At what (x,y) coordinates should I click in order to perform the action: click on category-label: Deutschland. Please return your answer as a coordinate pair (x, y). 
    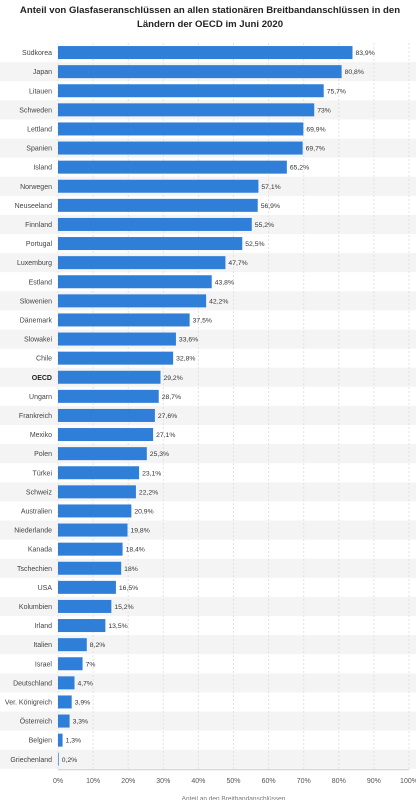
    Looking at the image, I should click on (32, 683).